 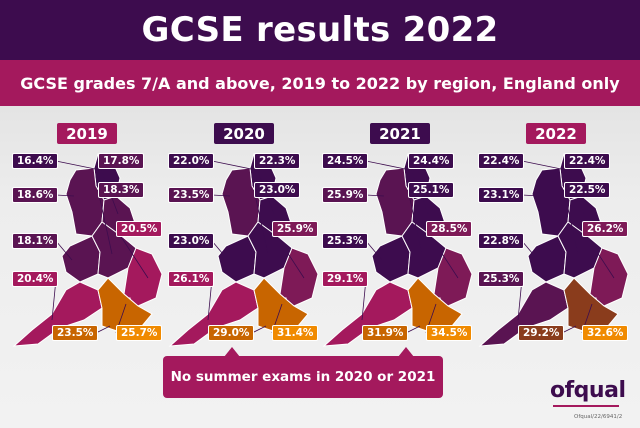 What do you see at coordinates (191, 279) in the screenshot?
I see `value-label-south-west-2020: 26.1%` at bounding box center [191, 279].